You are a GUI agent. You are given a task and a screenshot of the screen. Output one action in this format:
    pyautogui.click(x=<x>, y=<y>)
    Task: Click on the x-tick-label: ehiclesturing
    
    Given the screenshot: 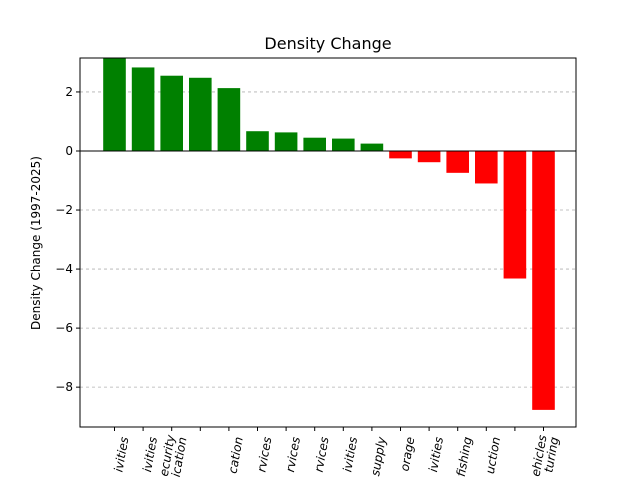 What is the action you would take?
    pyautogui.click(x=544, y=457)
    